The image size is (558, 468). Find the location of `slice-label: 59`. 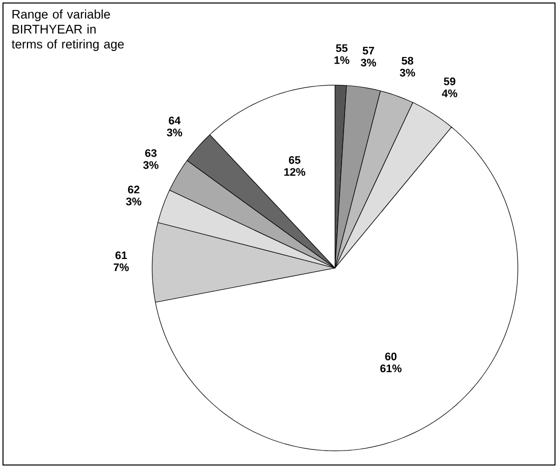

slice-label: 59 is located at coordinates (450, 82).